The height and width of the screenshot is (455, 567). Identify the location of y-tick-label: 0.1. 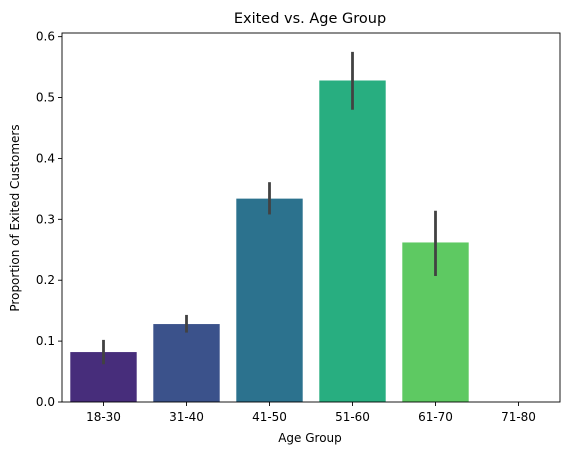
(45, 341).